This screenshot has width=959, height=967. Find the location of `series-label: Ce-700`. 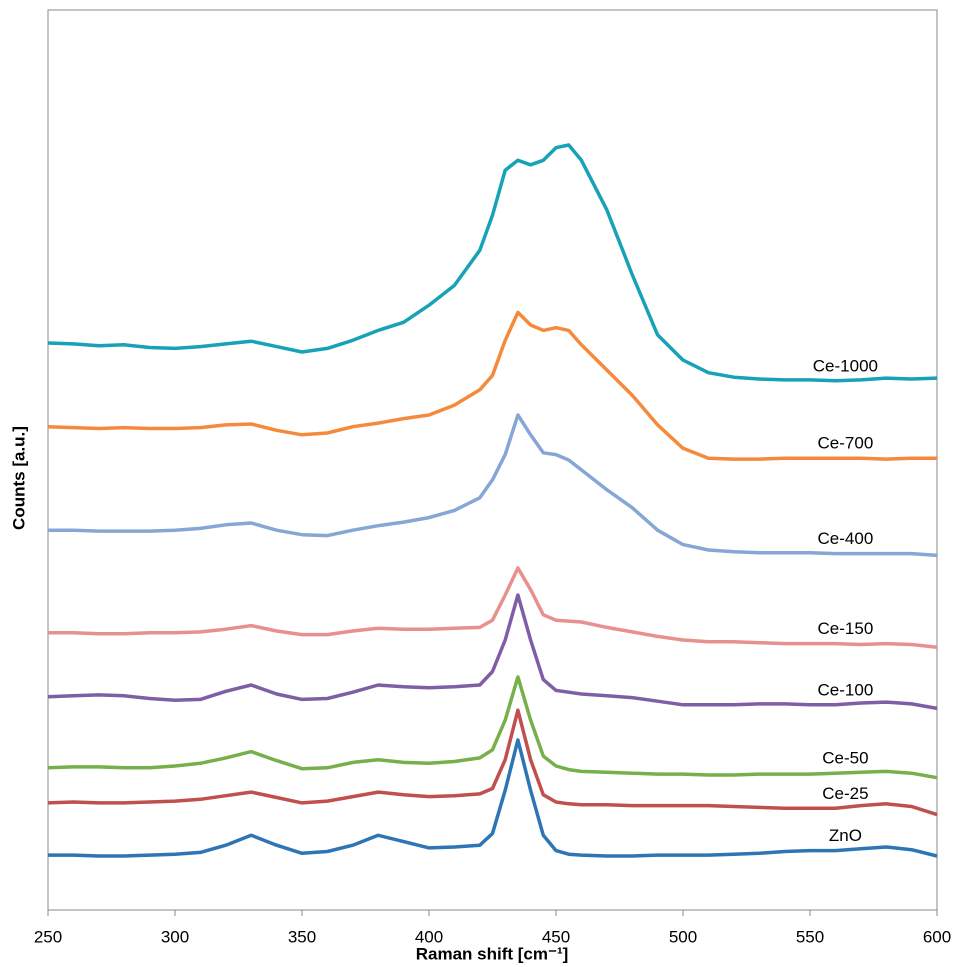

series-label: Ce-700 is located at coordinates (846, 443).